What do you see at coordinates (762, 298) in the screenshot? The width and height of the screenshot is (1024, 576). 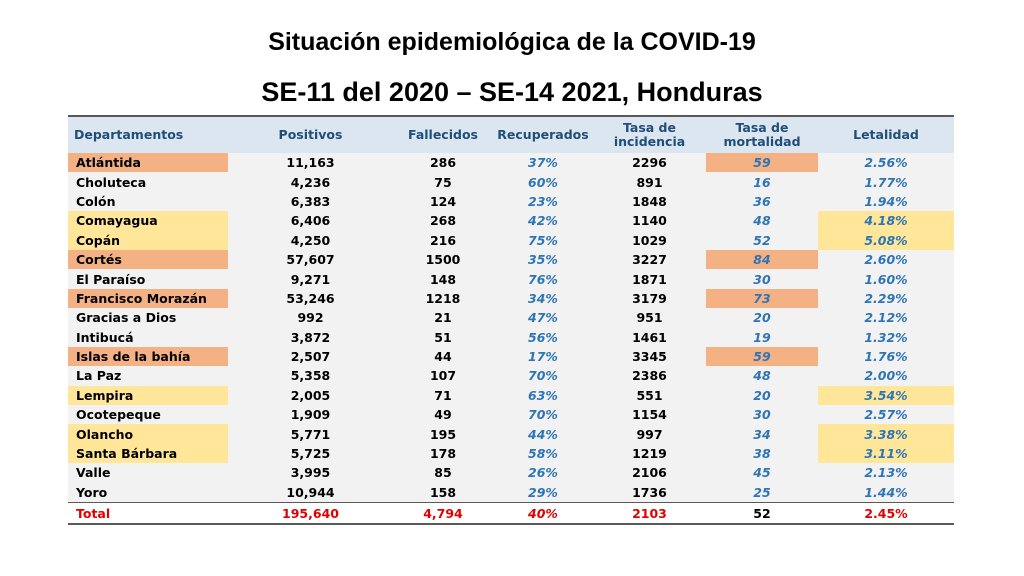 I see `cell-mortalidad: 73` at bounding box center [762, 298].